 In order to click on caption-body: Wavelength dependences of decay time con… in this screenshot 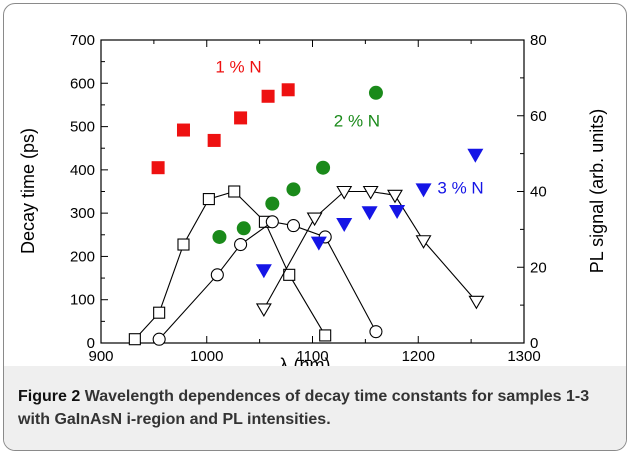, I will do `click(304, 408)`.